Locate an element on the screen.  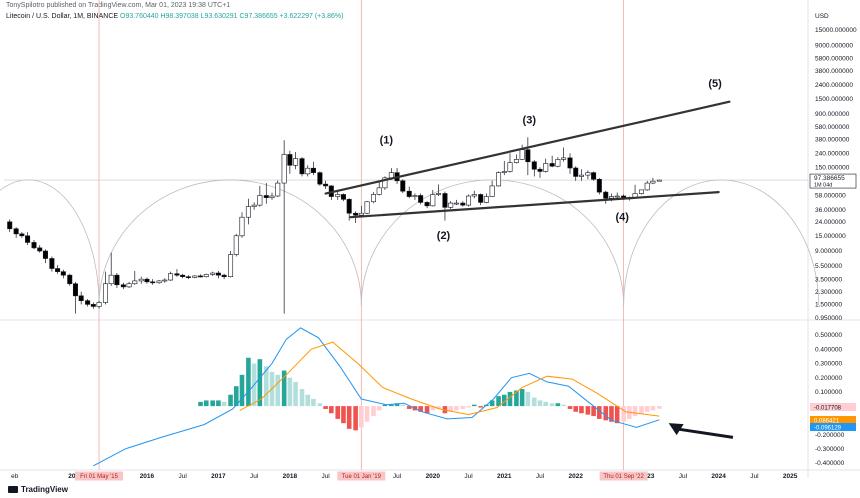
price-tick-label: 9.000000 is located at coordinates (828, 251).